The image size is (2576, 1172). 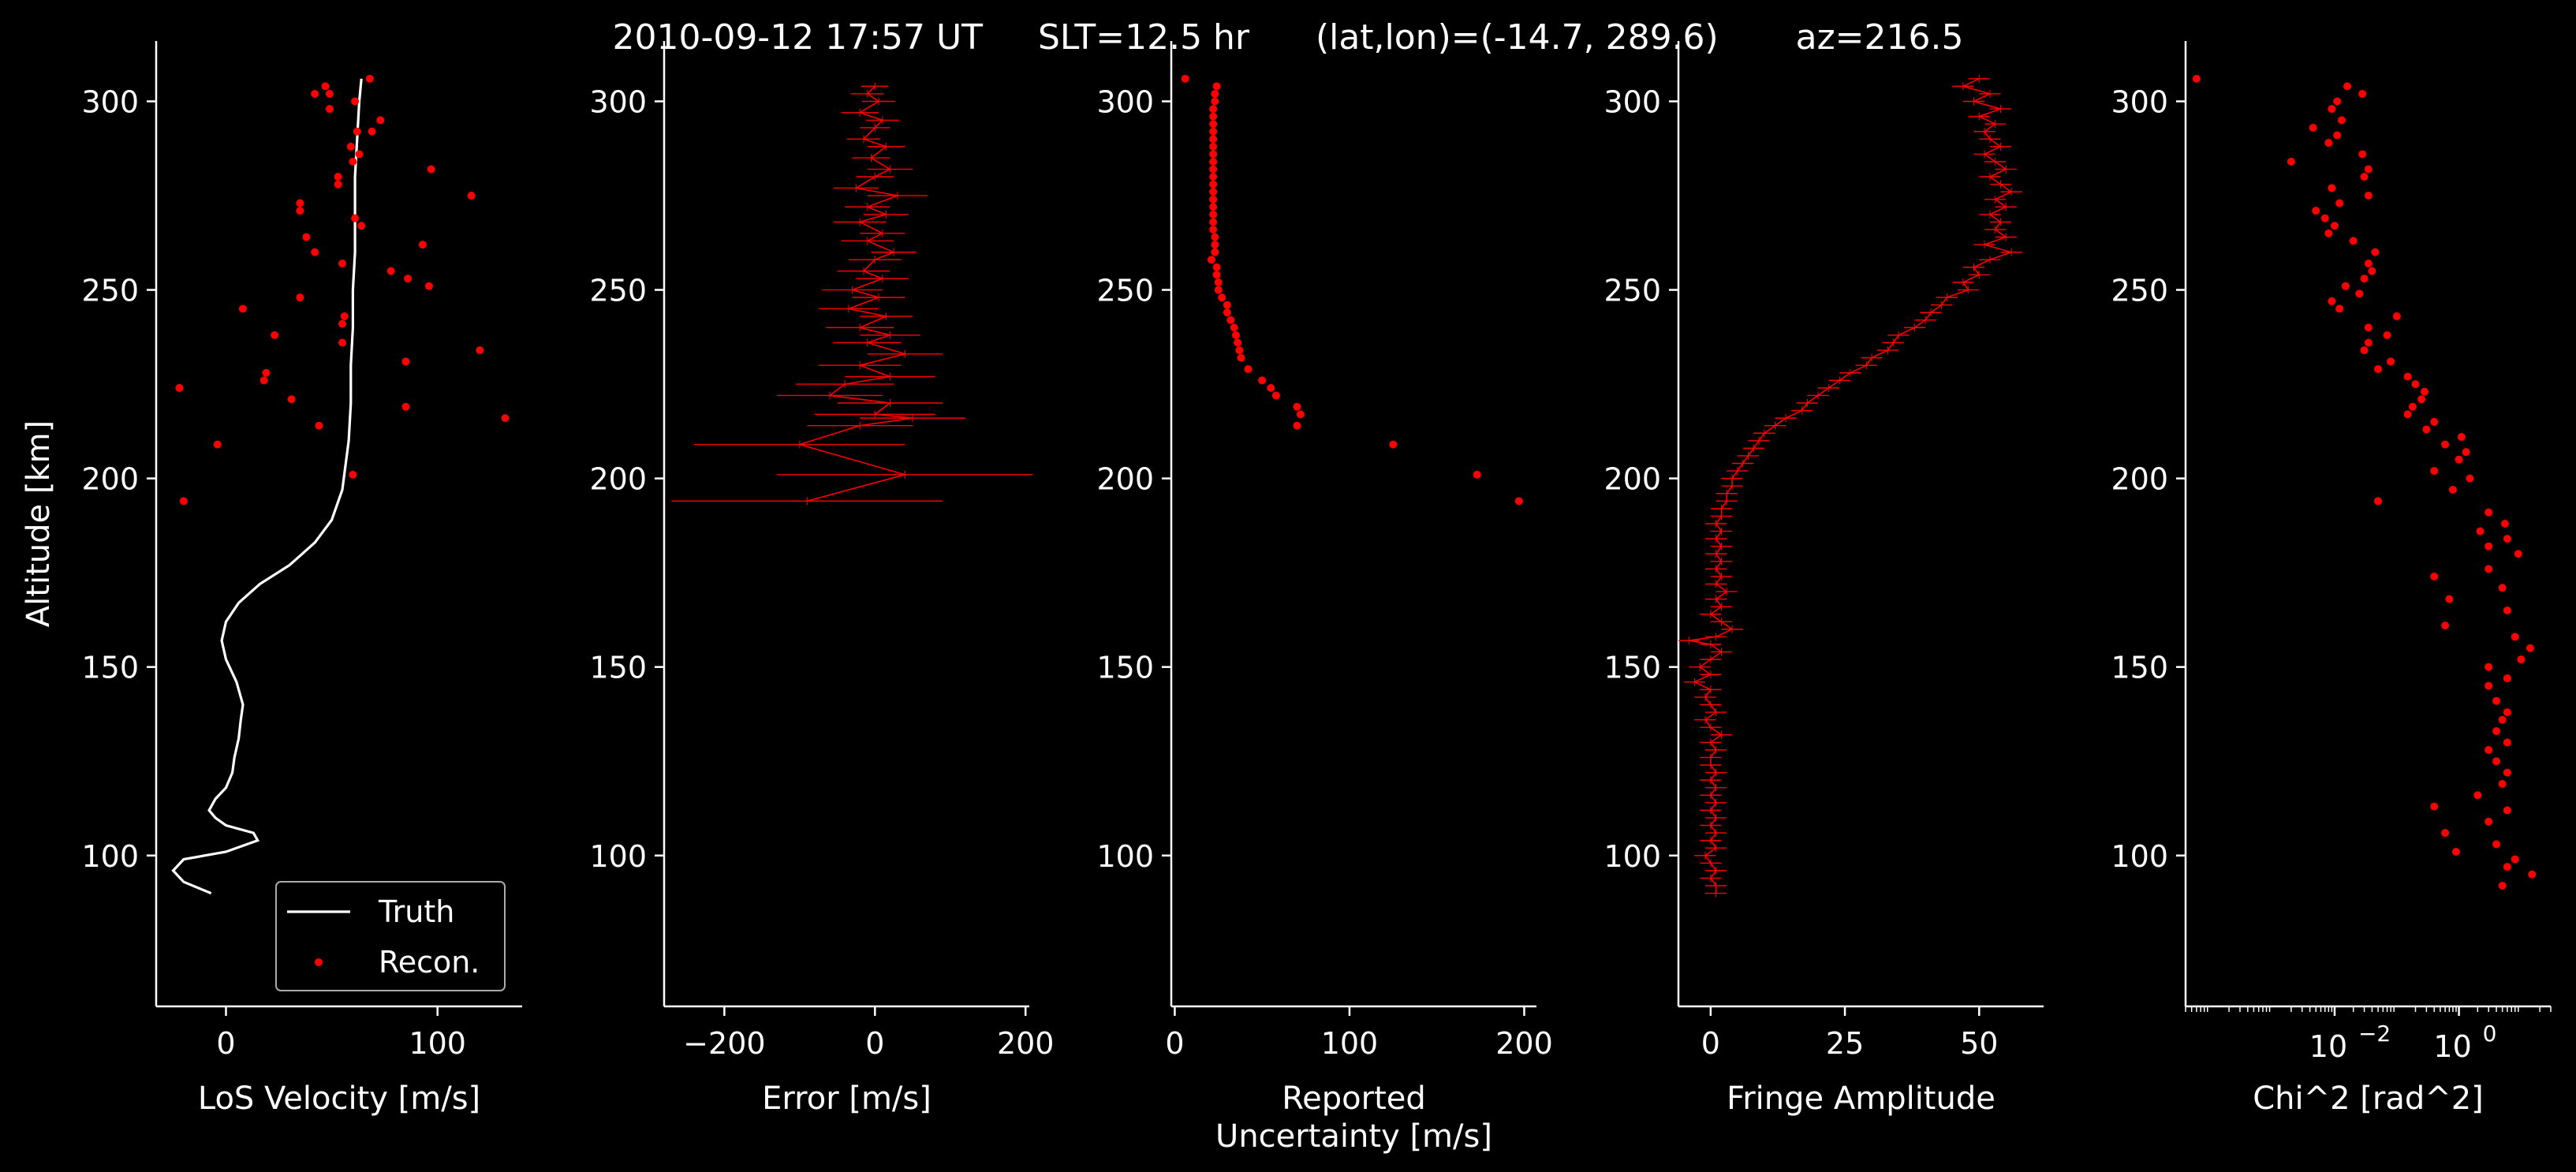 What do you see at coordinates (1354, 1099) in the screenshot?
I see `x-axis-label: Reported` at bounding box center [1354, 1099].